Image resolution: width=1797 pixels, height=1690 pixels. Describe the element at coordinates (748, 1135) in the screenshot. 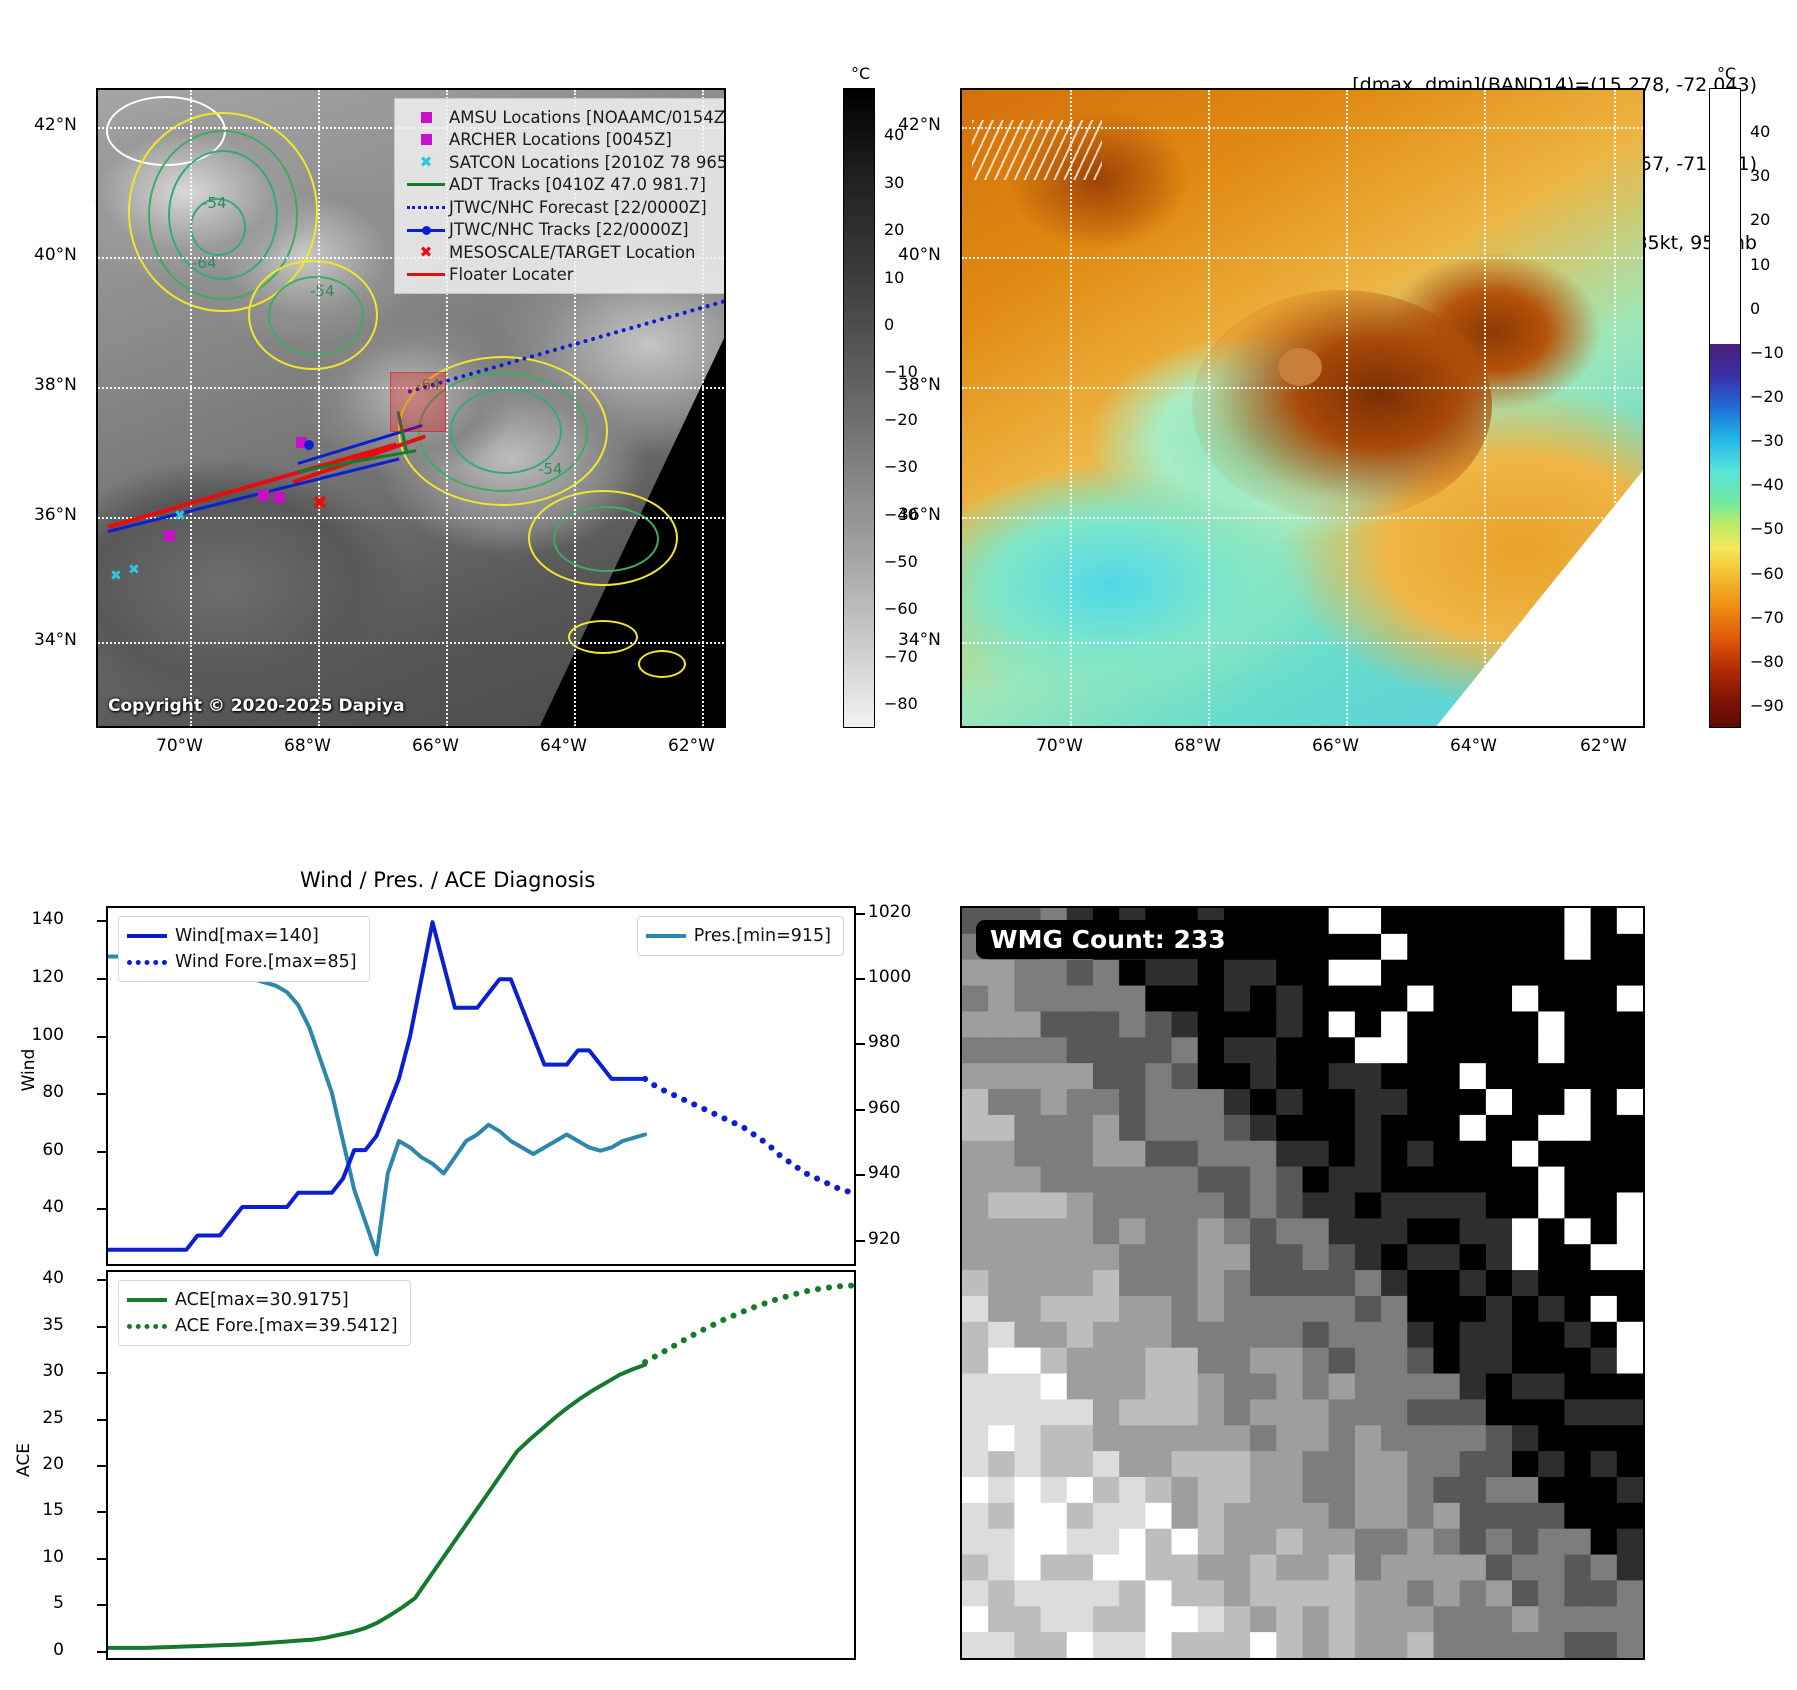

I see `series-path` at that location.